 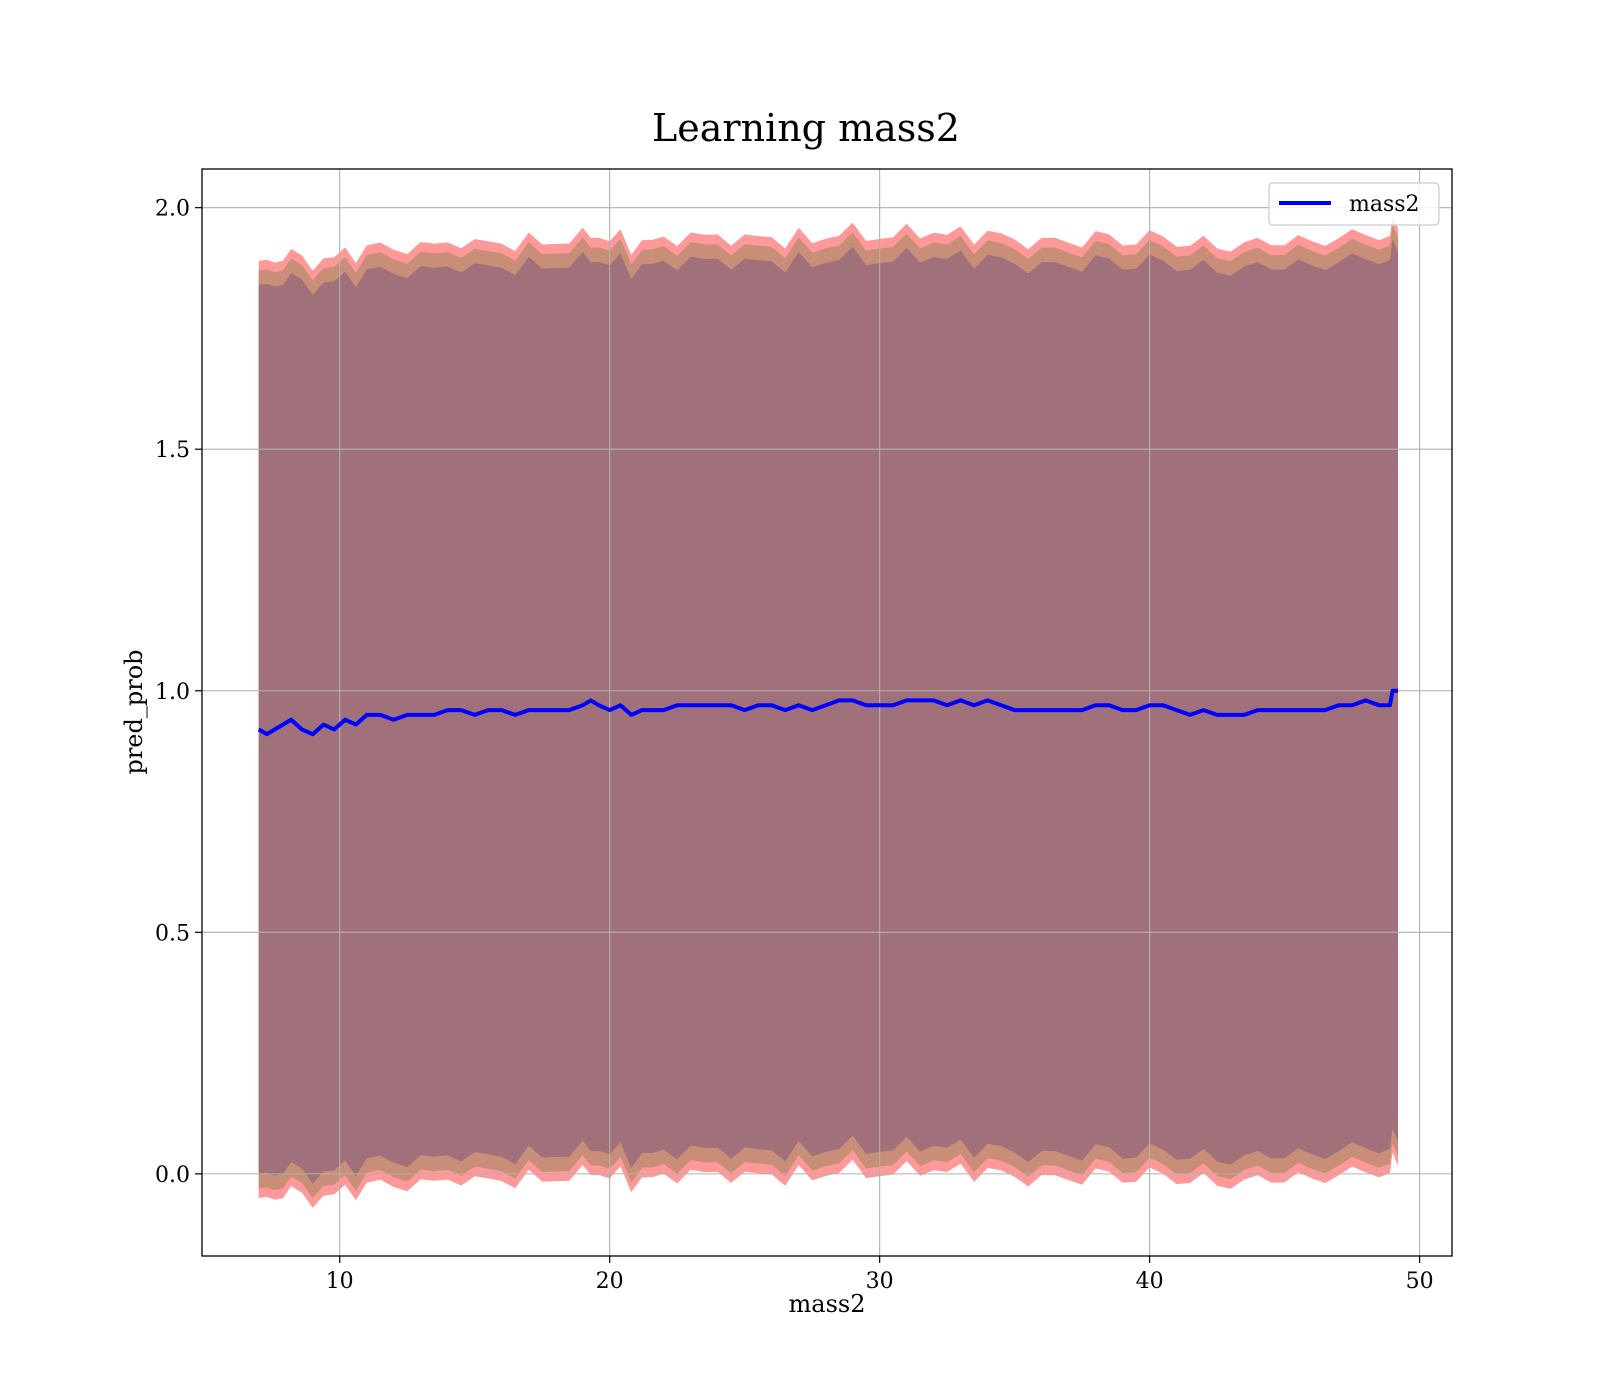 What do you see at coordinates (172, 209) in the screenshot?
I see `y-tick-label-4: 2.0` at bounding box center [172, 209].